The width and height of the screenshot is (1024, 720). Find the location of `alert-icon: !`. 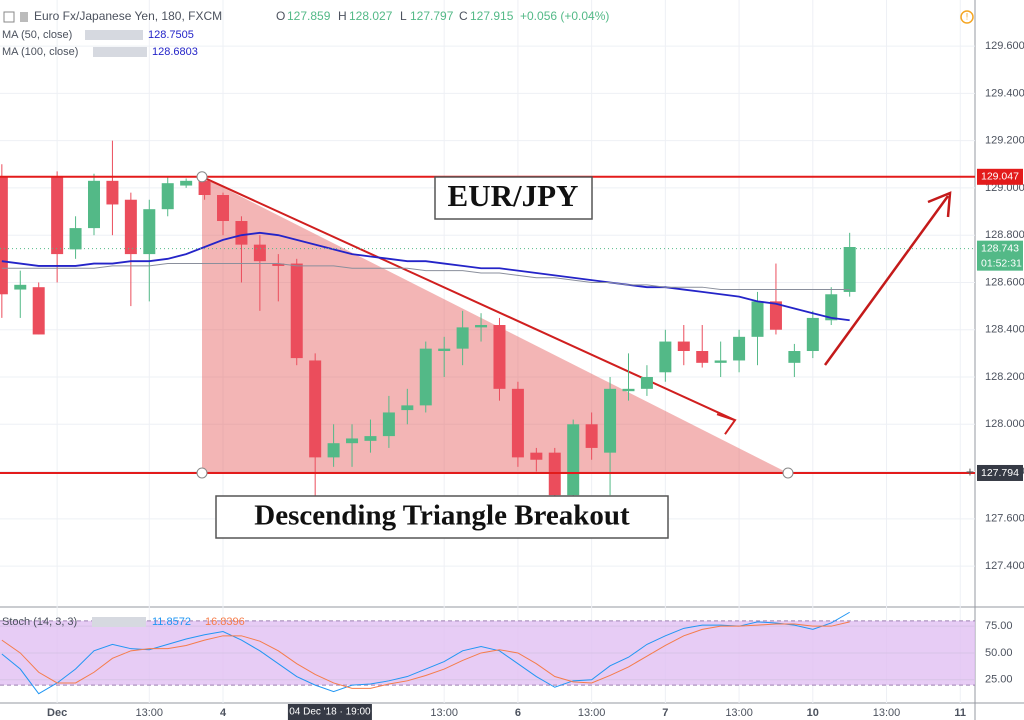

alert-icon: ! is located at coordinates (967, 16).